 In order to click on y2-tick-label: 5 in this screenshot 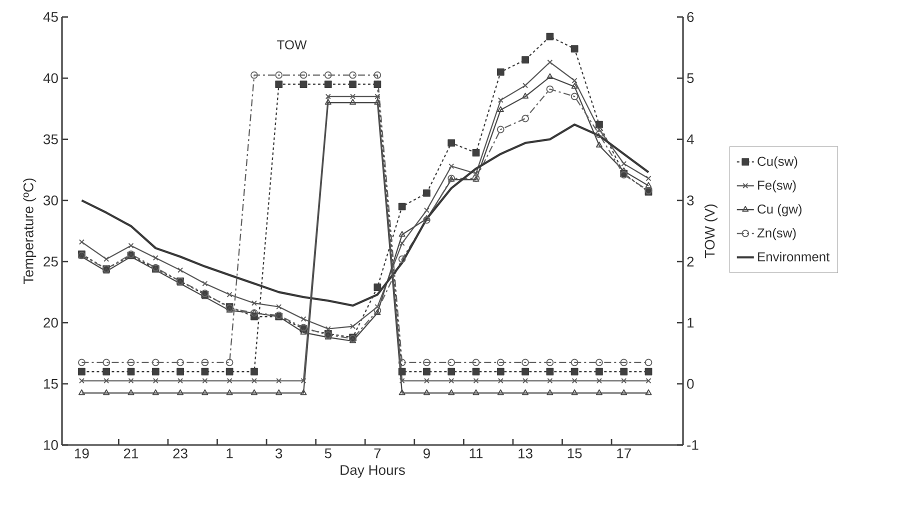, I will do `click(690, 78)`.